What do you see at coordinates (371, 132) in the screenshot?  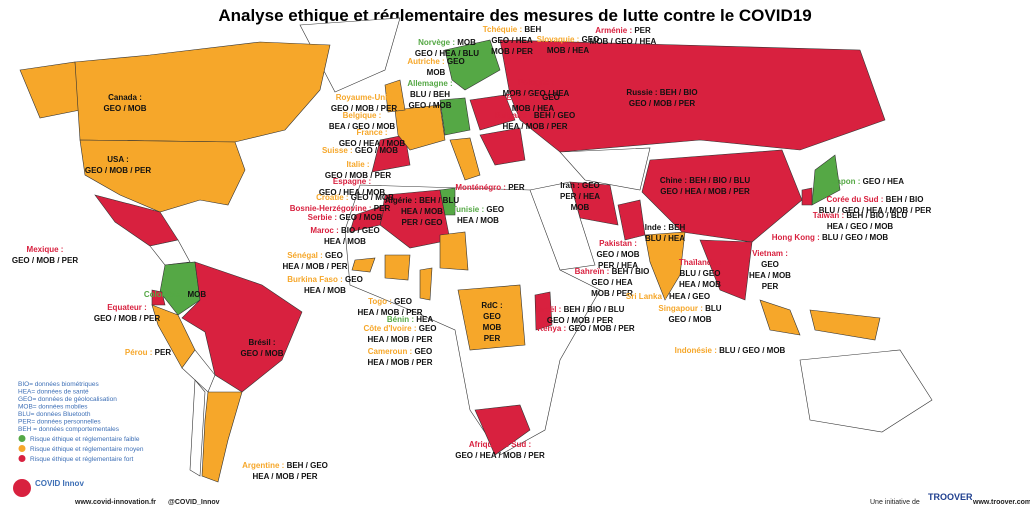 I see `country-label-line: France :` at bounding box center [371, 132].